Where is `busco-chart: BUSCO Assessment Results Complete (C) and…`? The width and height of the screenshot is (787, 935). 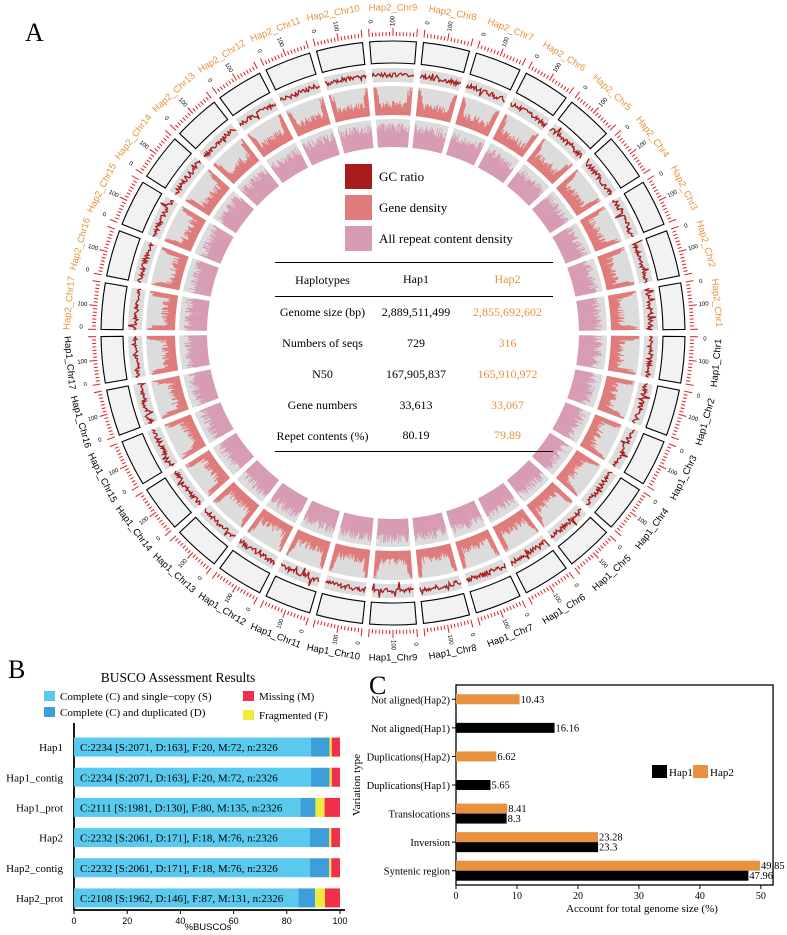 busco-chart: BUSCO Assessment Results Complete (C) and… is located at coordinates (176, 801).